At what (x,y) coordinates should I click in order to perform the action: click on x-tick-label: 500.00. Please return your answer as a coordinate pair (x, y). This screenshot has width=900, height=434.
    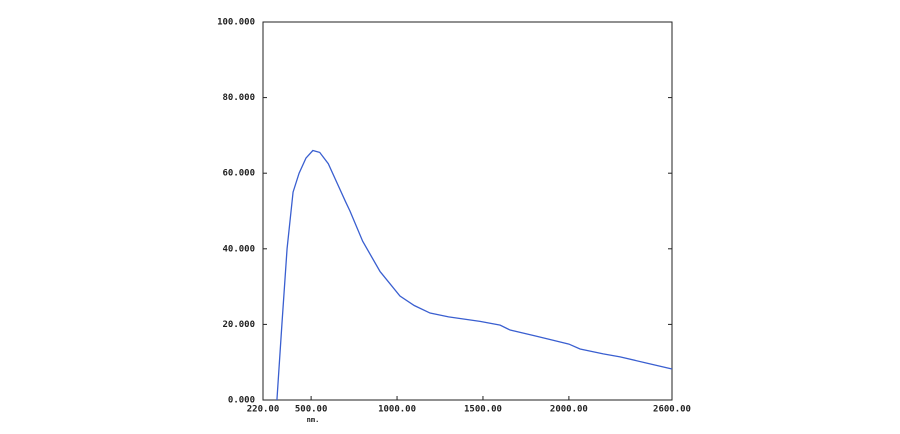
    Looking at the image, I should click on (311, 410).